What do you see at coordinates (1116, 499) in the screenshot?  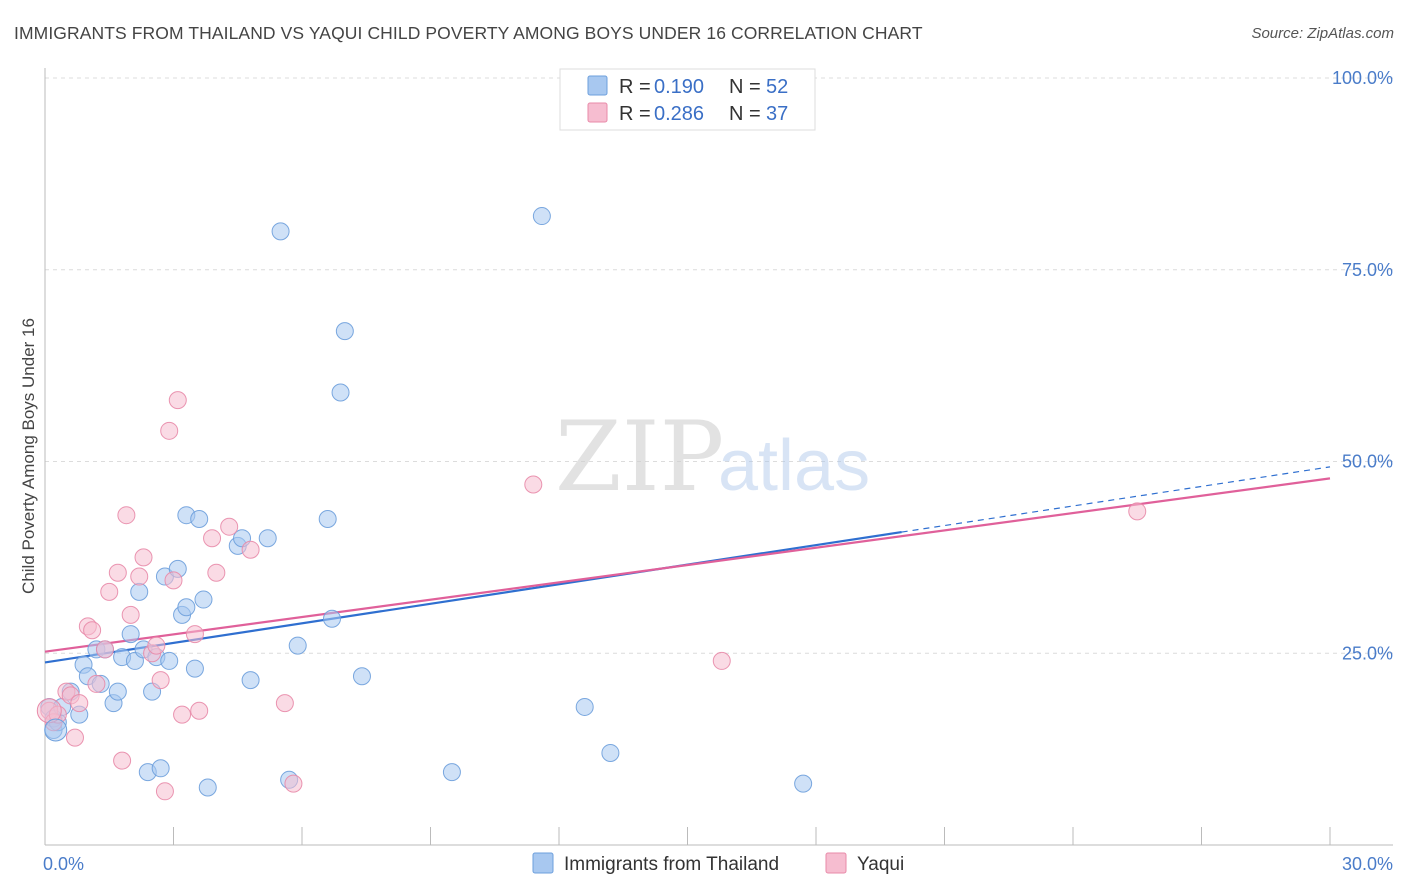 I see `trend-thailand-extrapolated` at bounding box center [1116, 499].